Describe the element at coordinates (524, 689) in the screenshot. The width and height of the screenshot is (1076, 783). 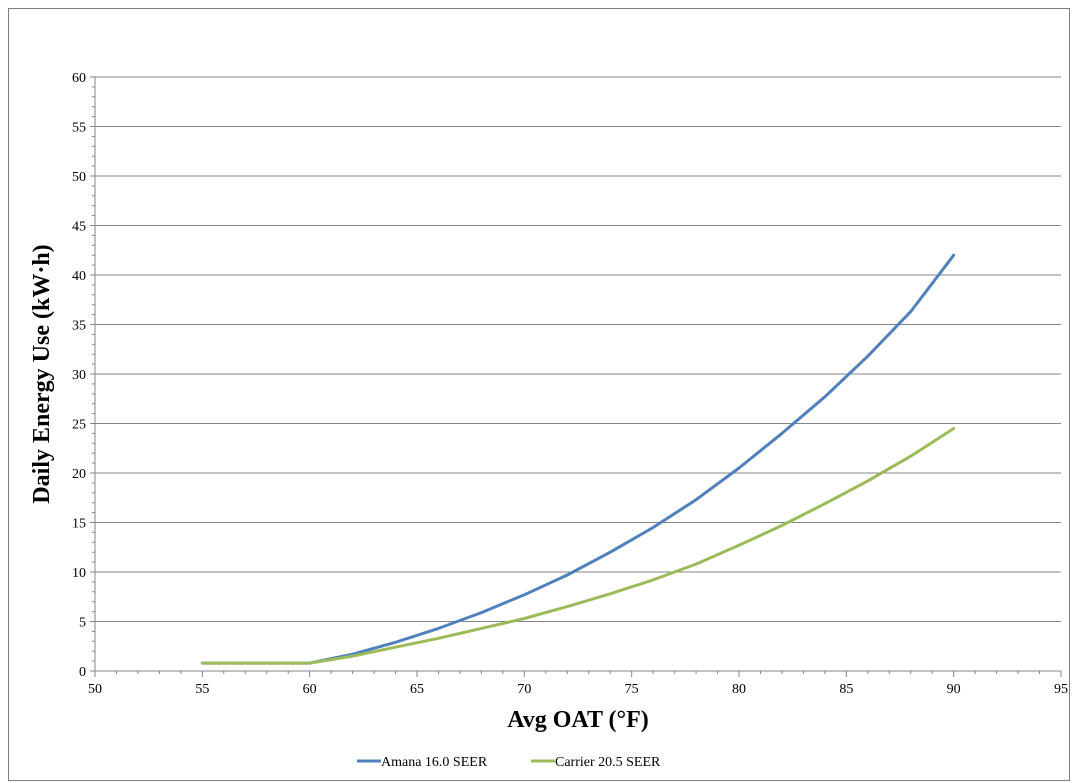
I see `x-tick-label: 70` at that location.